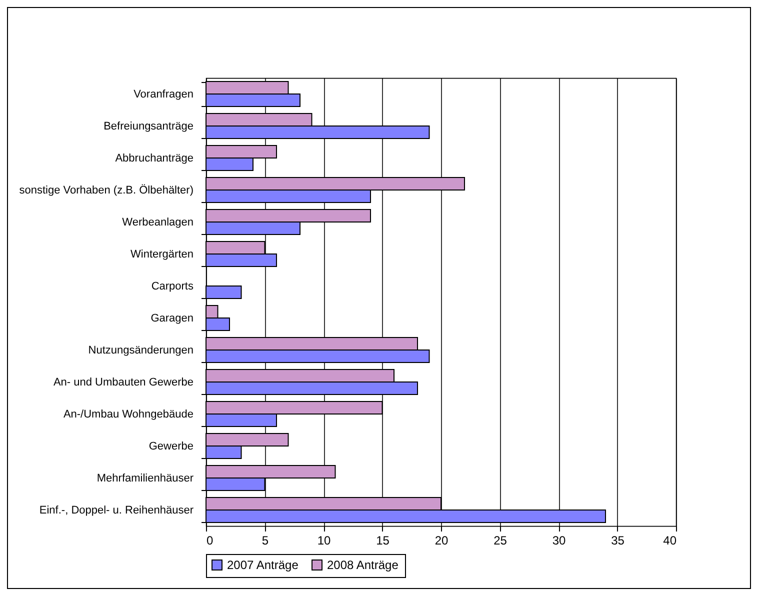 The image size is (760, 597). Describe the element at coordinates (172, 286) in the screenshot. I see `y-tick-label: Carports` at that location.